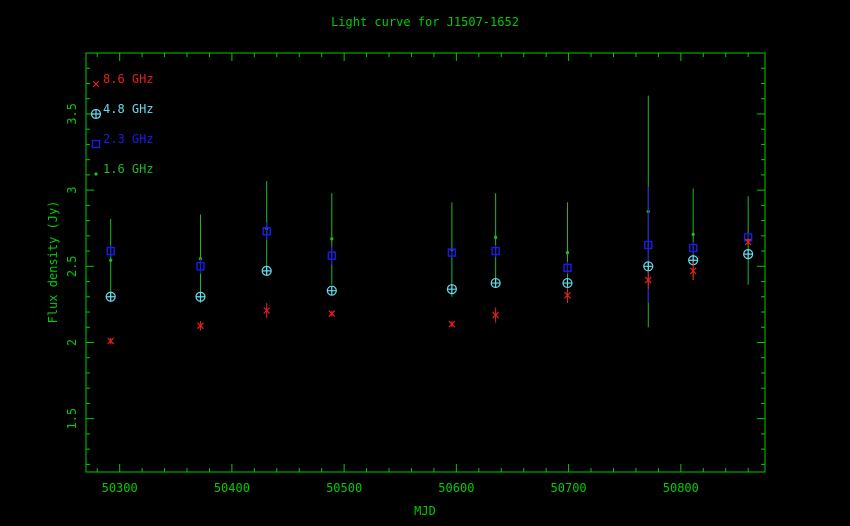  What do you see at coordinates (72, 190) in the screenshot?
I see `y-tick-label: 3` at bounding box center [72, 190].